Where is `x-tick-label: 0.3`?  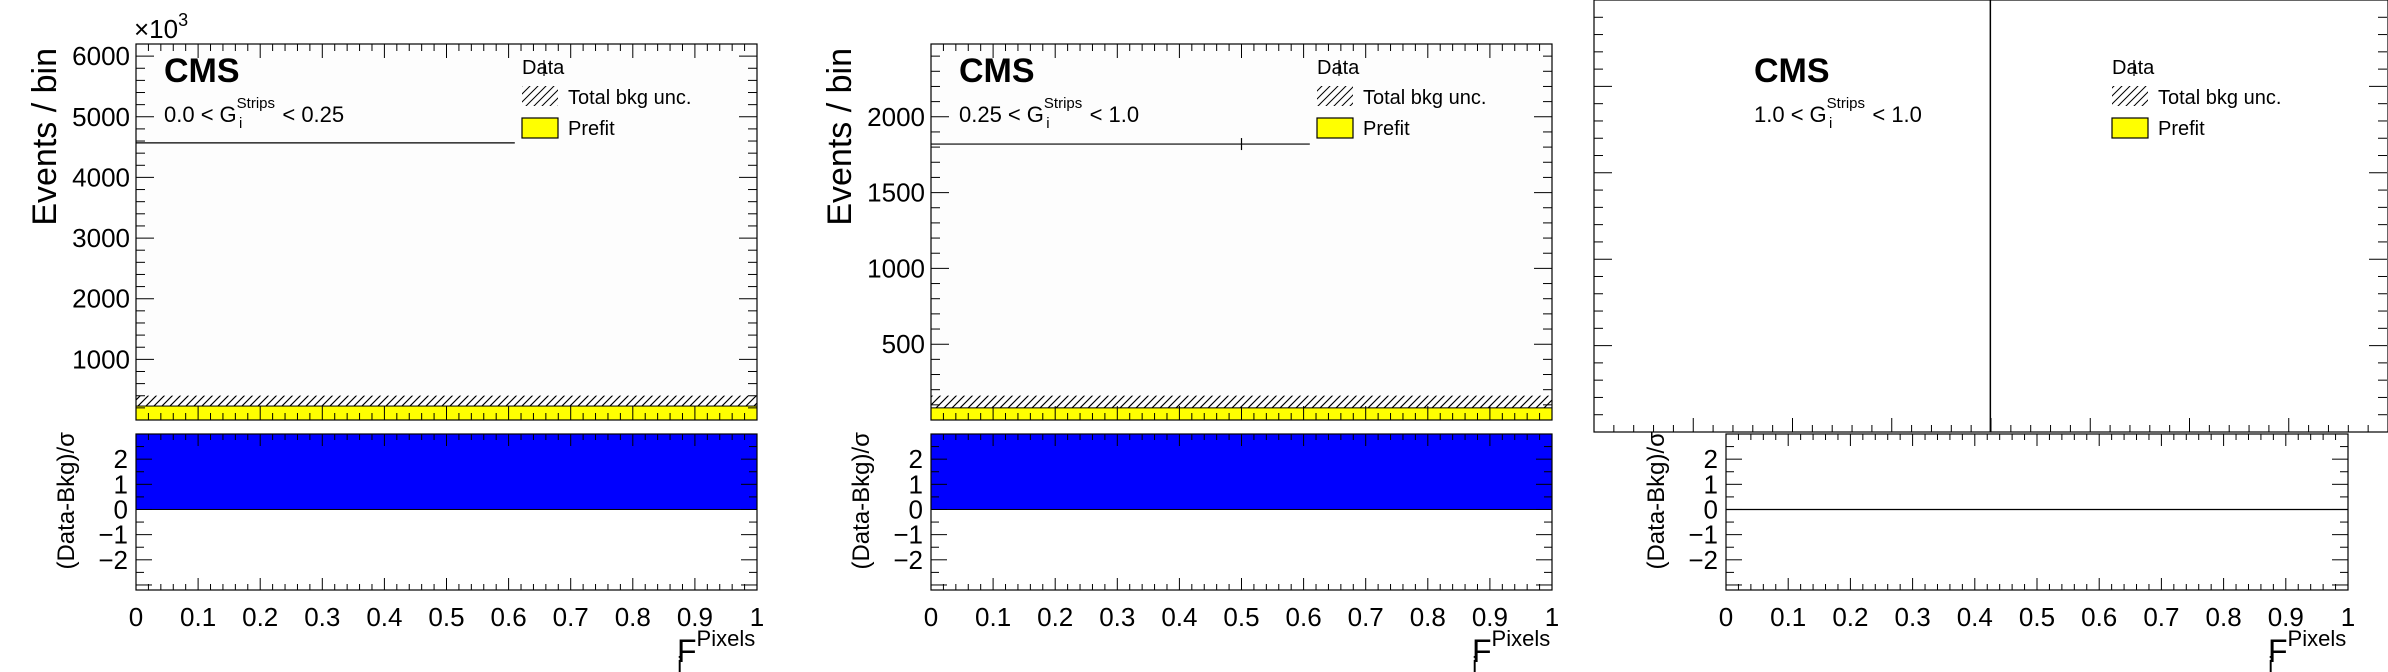
x-tick-label: 0.3 is located at coordinates (322, 617).